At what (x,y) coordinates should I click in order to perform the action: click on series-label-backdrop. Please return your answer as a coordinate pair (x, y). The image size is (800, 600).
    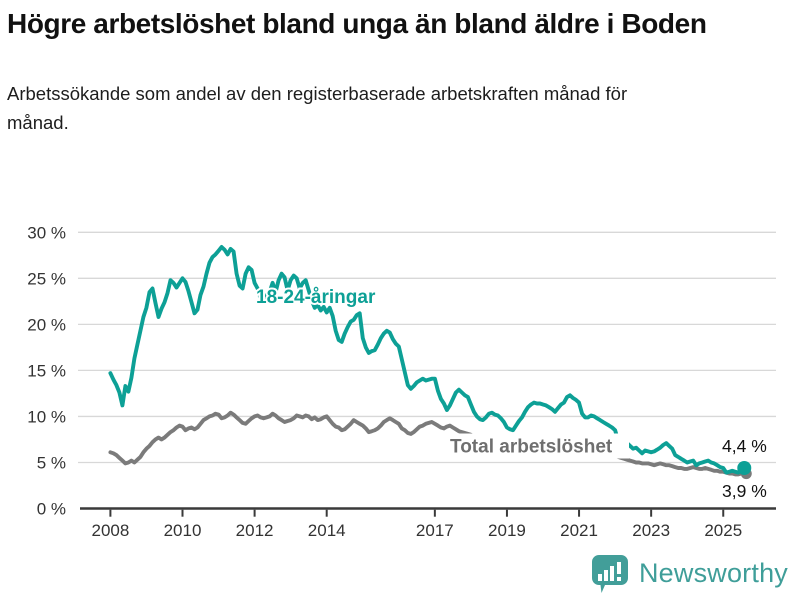
    Looking at the image, I should click on (537, 446).